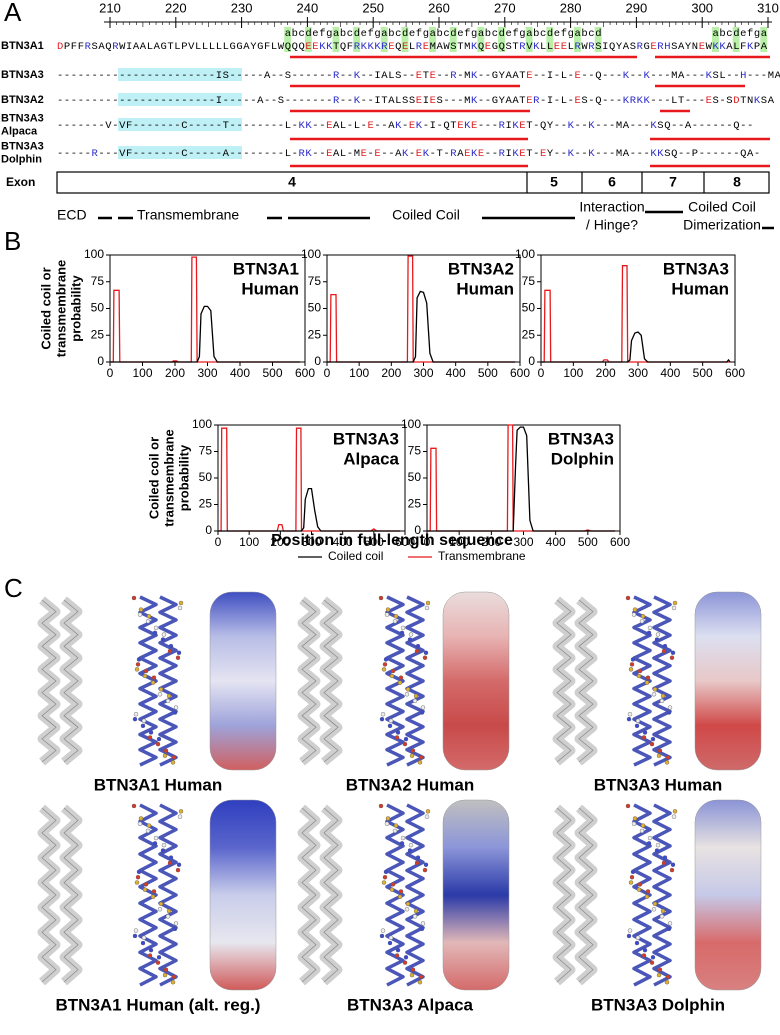 This screenshot has width=780, height=1035. I want to click on coil-underlines, so click(530, 111).